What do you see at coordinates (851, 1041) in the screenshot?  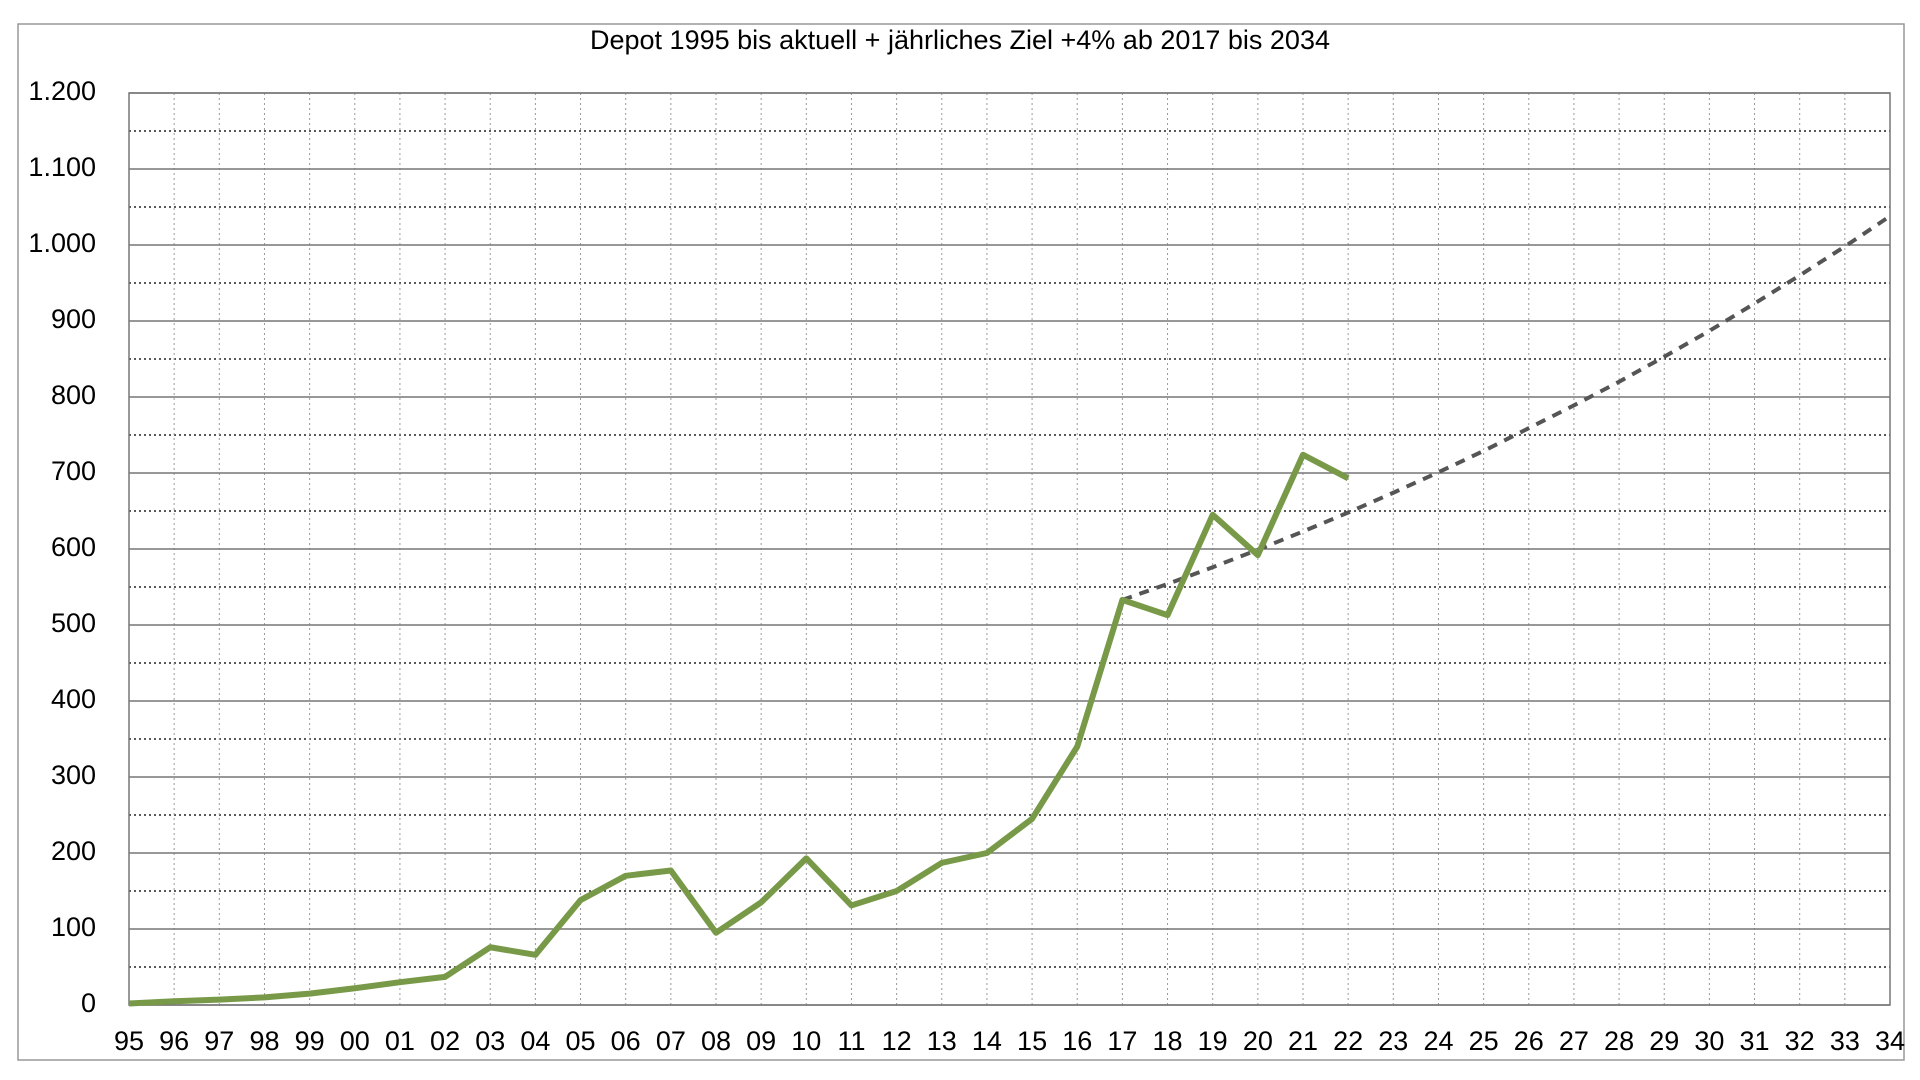 I see `x-tick-label: 11` at bounding box center [851, 1041].